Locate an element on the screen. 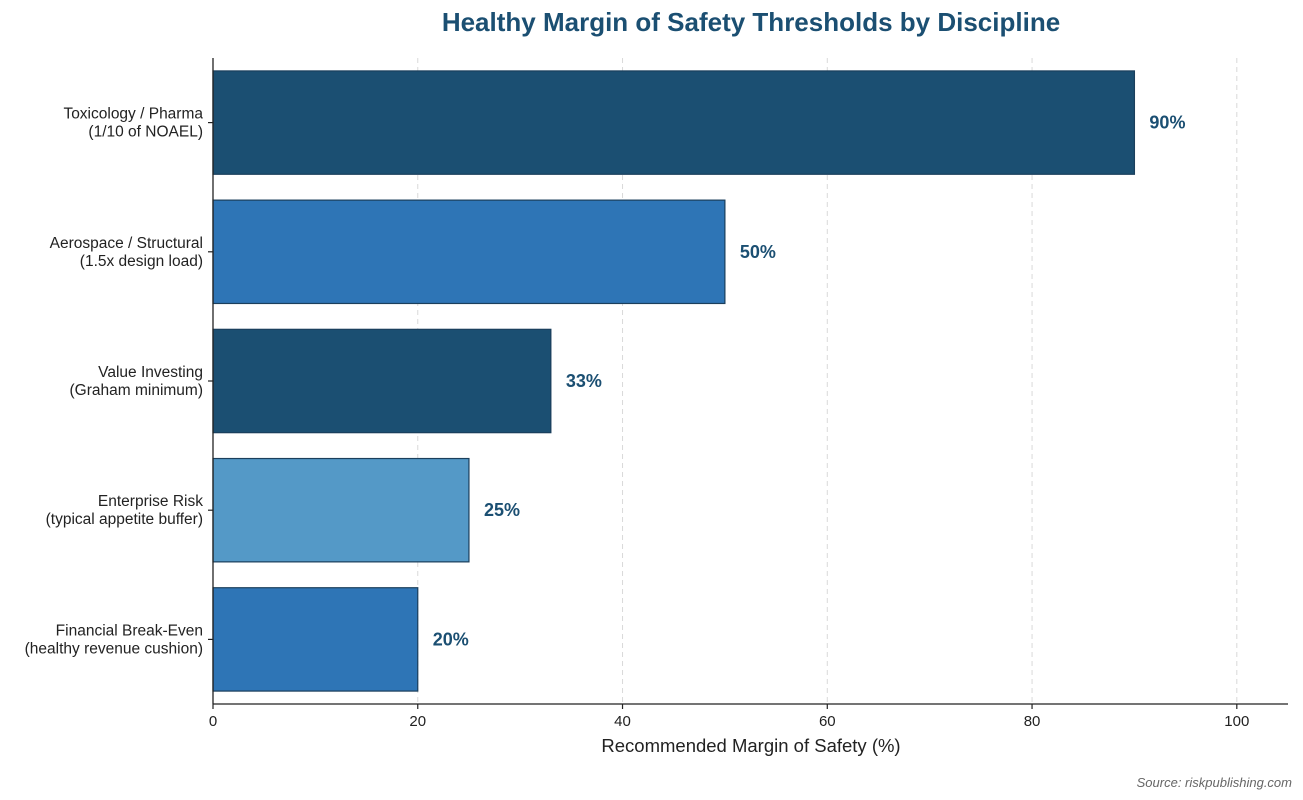 The image size is (1303, 800). x-tick-label: 20 is located at coordinates (417, 721).